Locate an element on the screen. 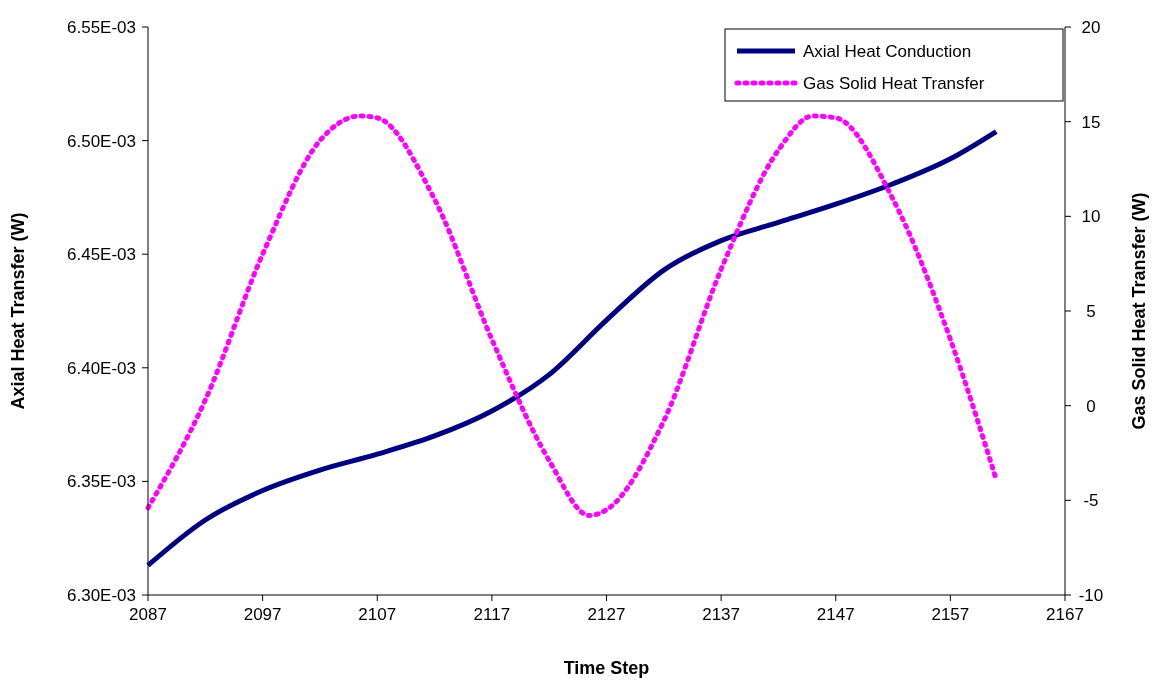  x-tick-label: 2107 is located at coordinates (377, 614).